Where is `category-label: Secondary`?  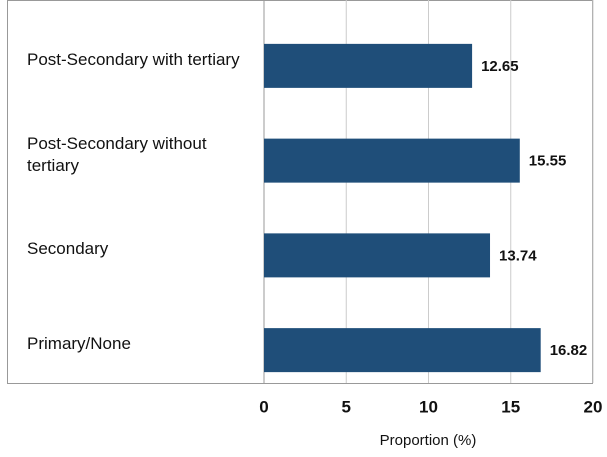
category-label: Secondary is located at coordinates (68, 249).